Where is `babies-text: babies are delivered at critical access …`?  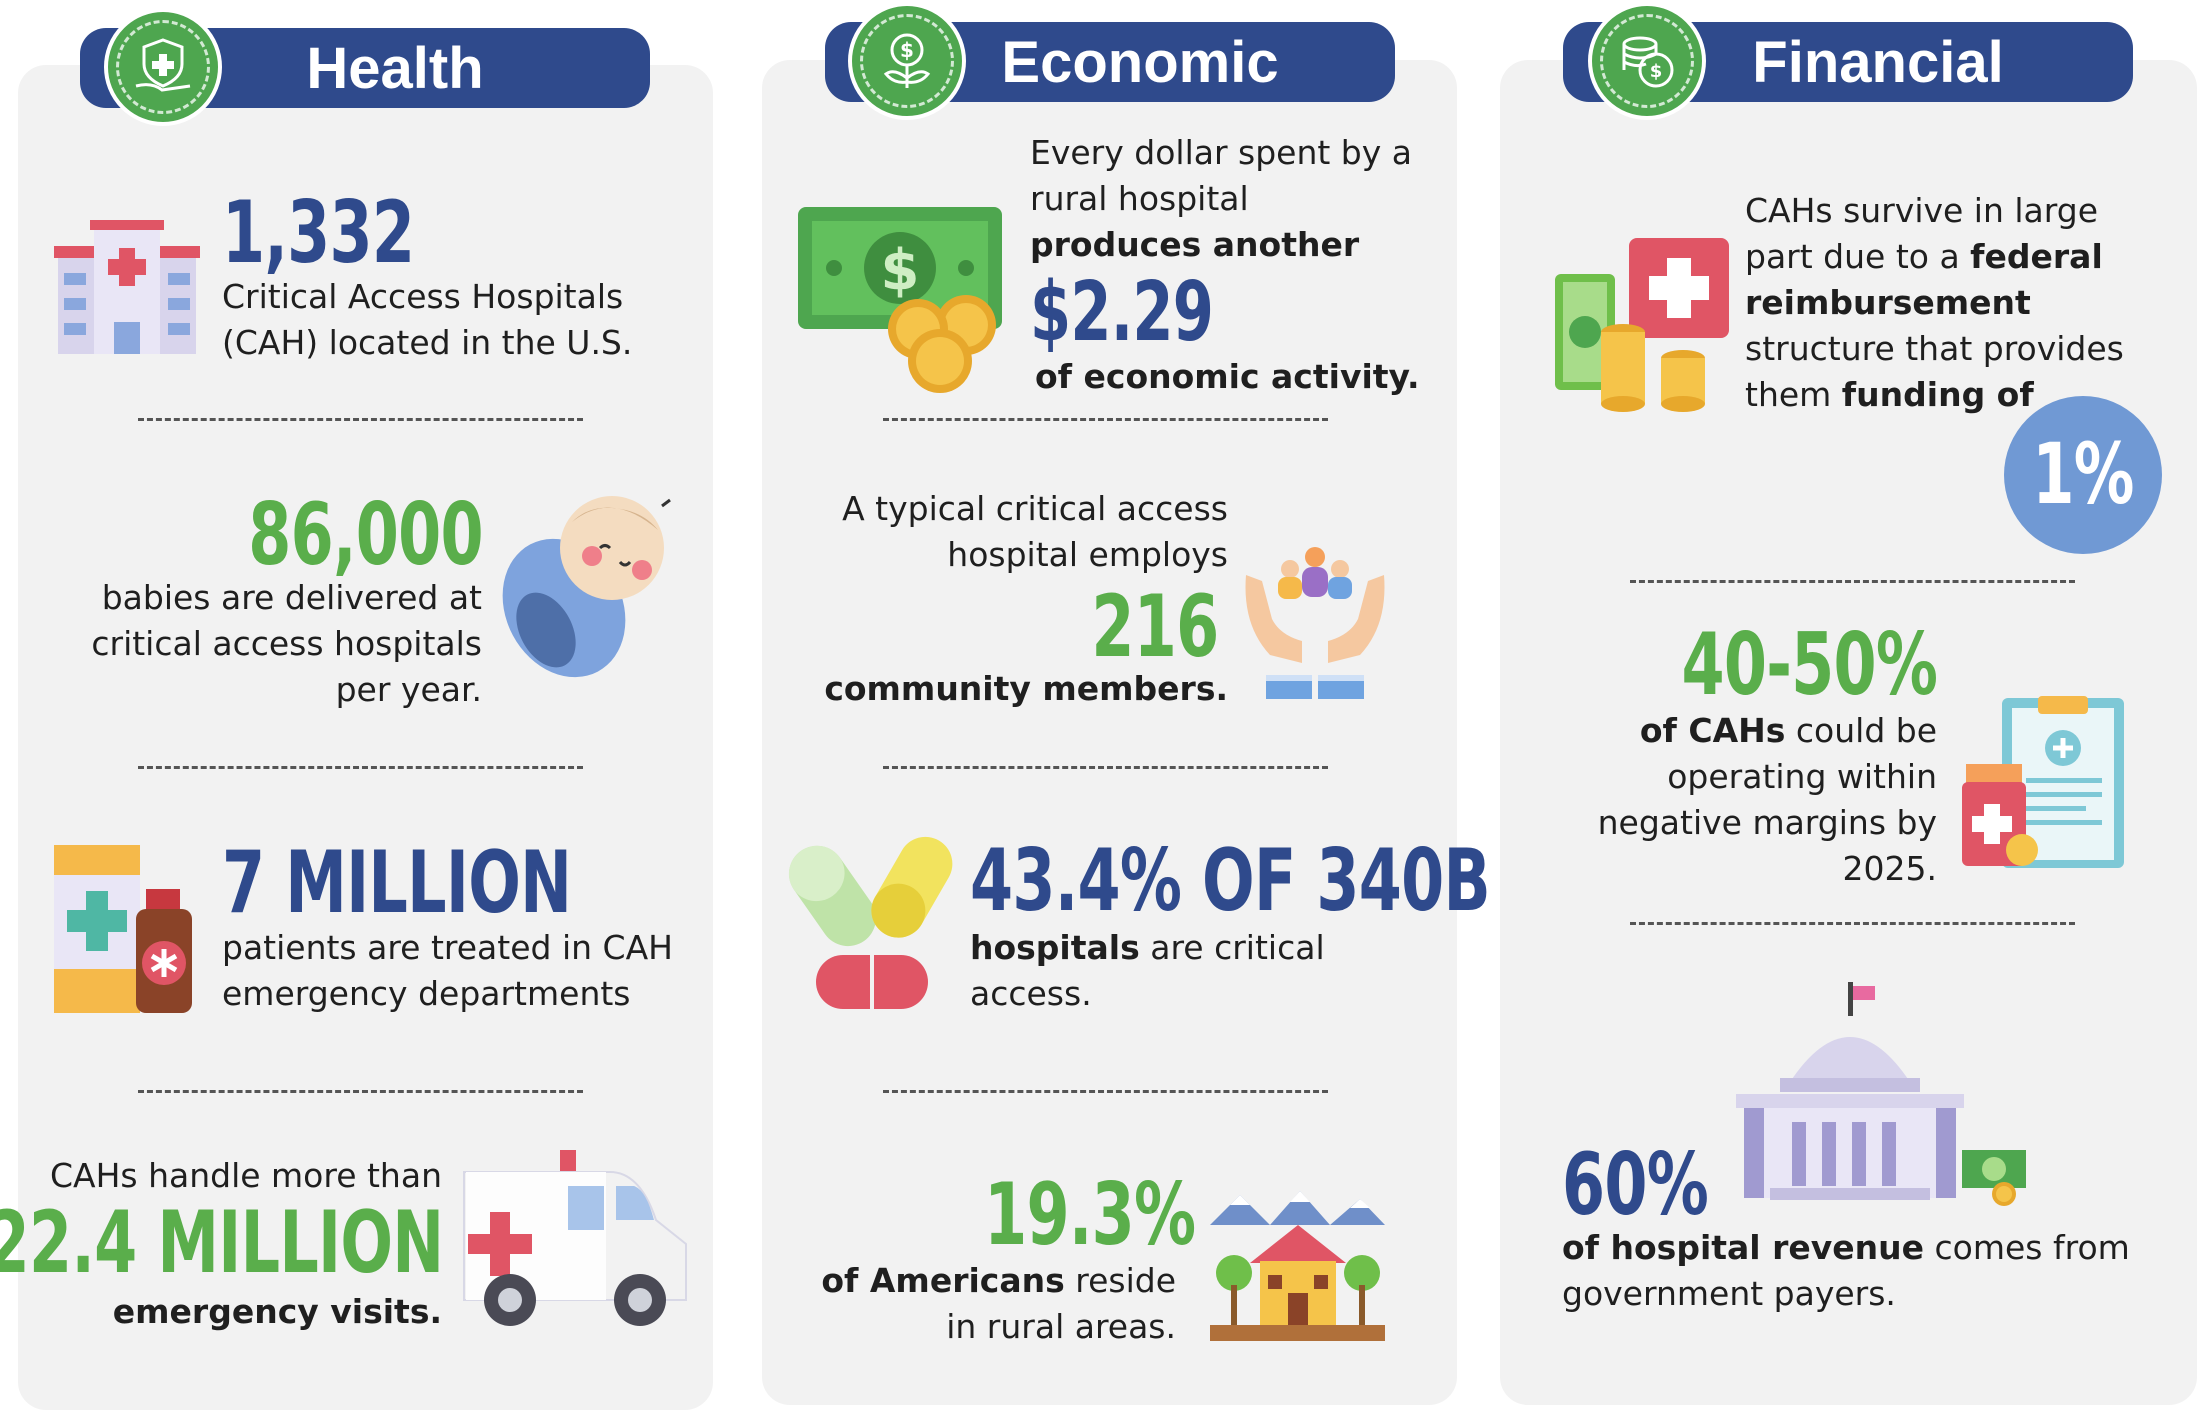 babies-text: babies are delivered at critical access … is located at coordinates (286, 643).